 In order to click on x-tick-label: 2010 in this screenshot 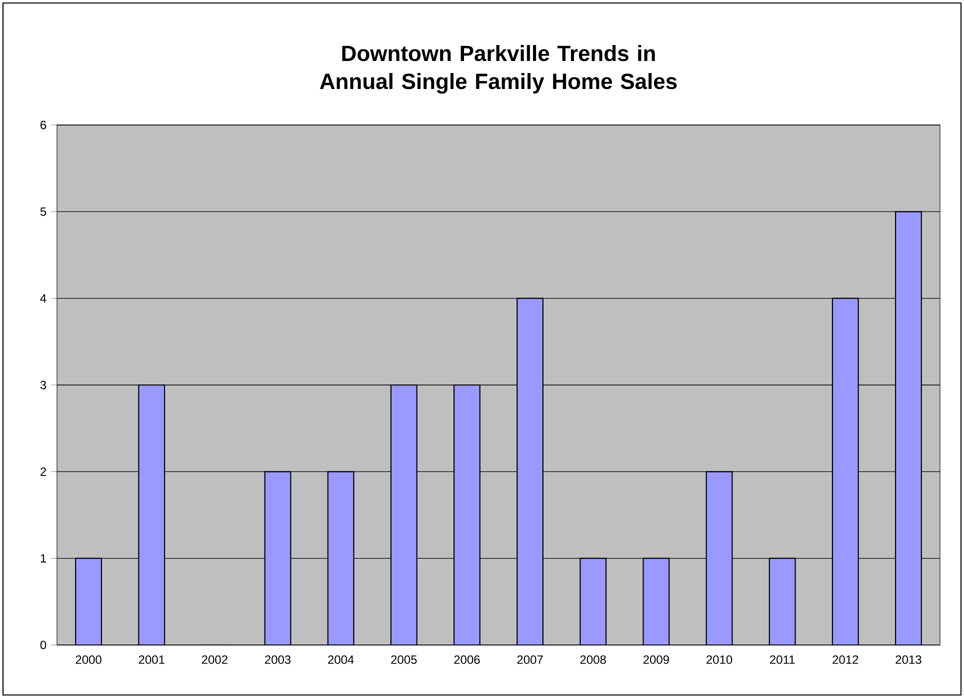, I will do `click(719, 659)`.